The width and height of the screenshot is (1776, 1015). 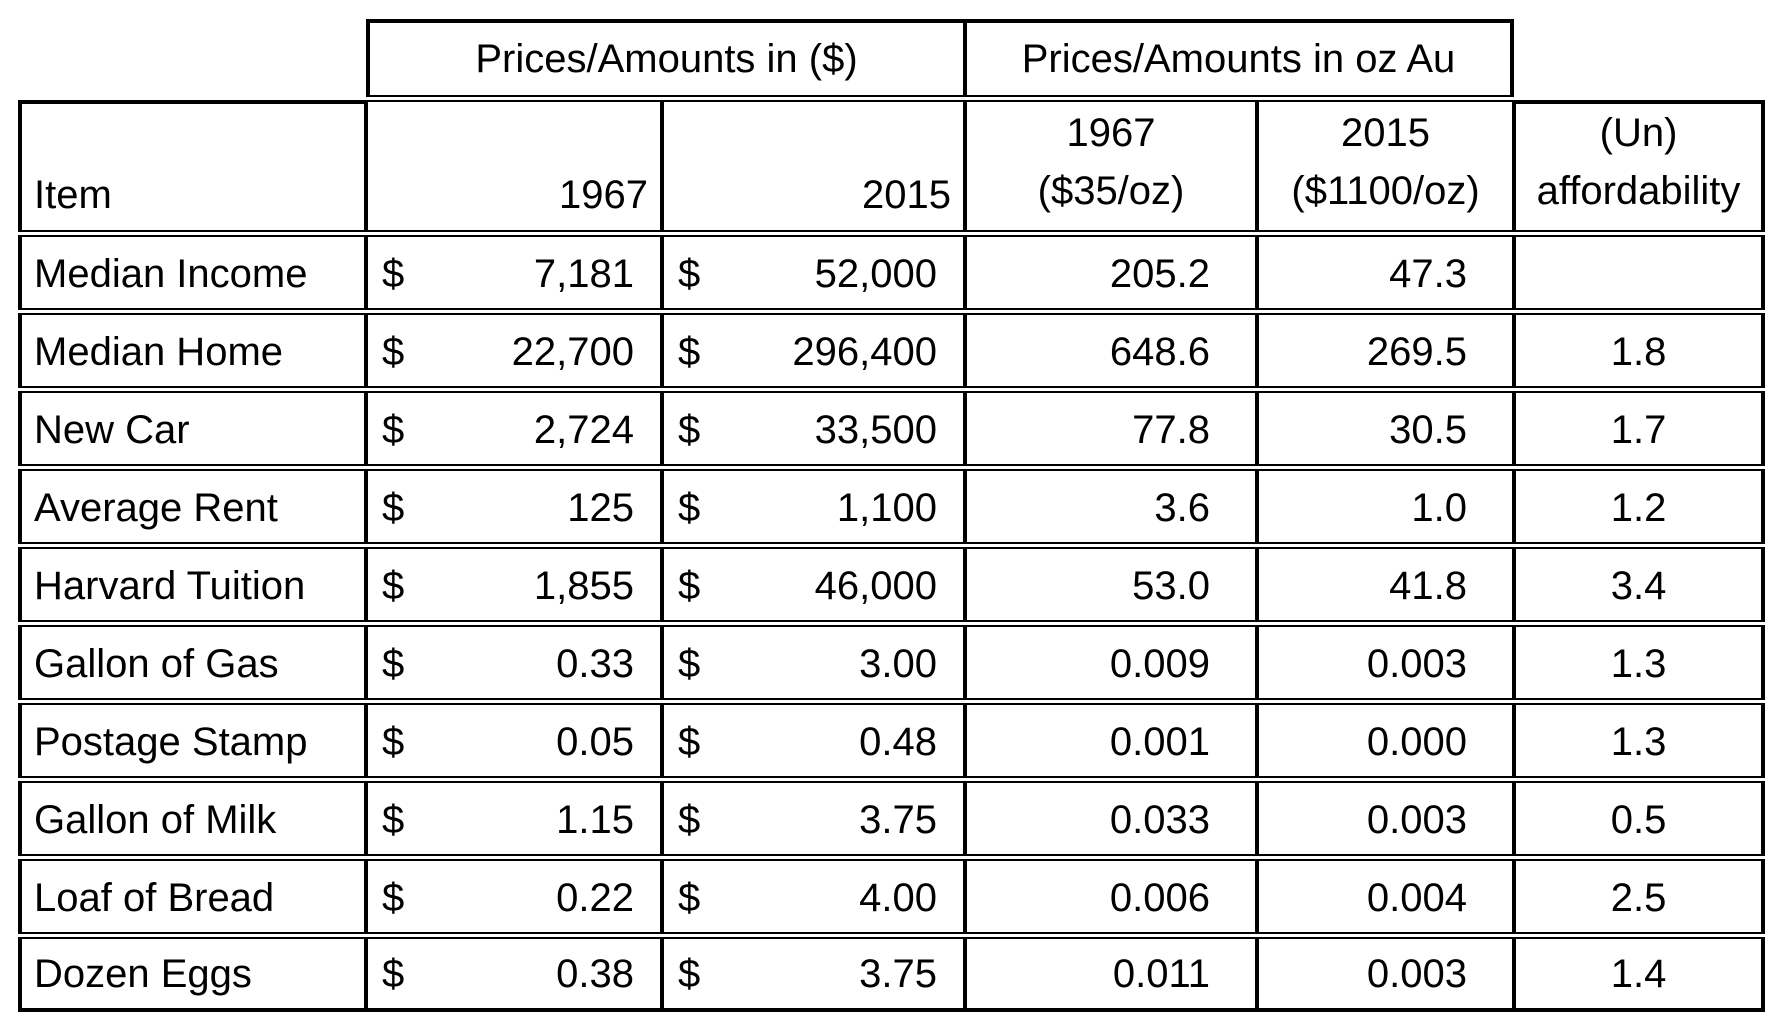 I want to click on usd-1967-cell: $0.05, so click(x=514, y=740).